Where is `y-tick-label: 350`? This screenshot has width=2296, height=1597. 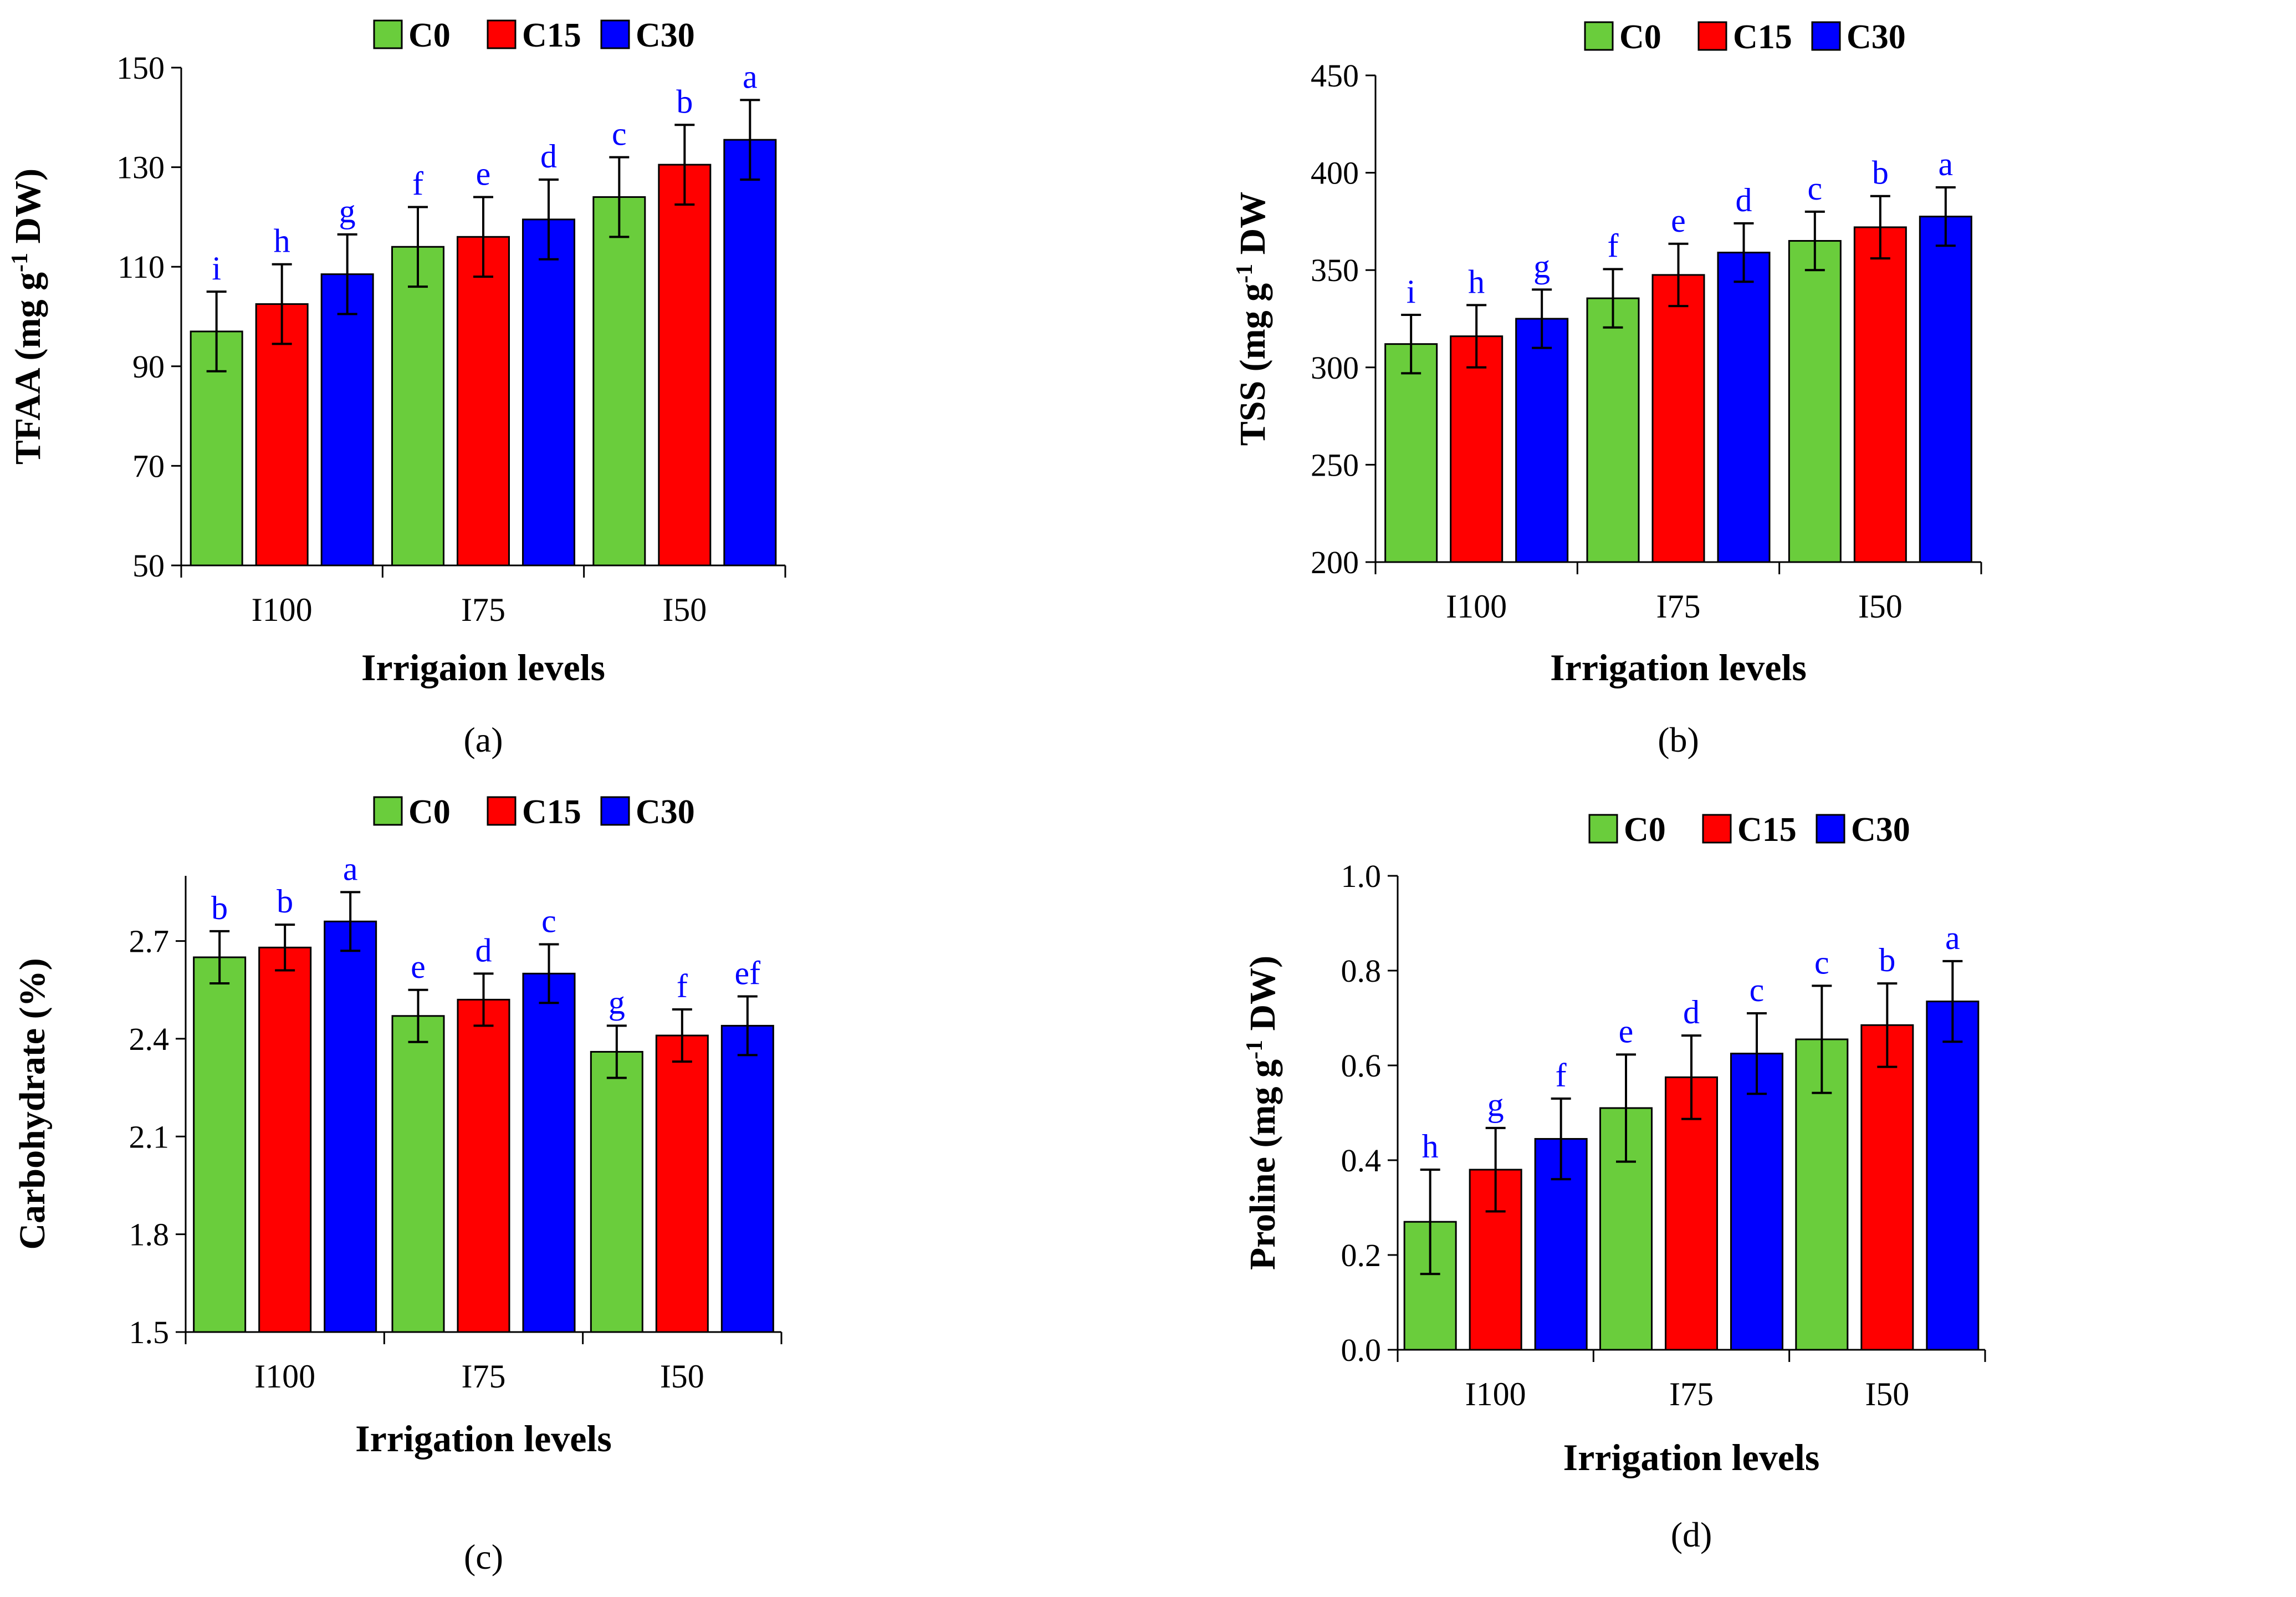
y-tick-label: 350 is located at coordinates (1335, 270).